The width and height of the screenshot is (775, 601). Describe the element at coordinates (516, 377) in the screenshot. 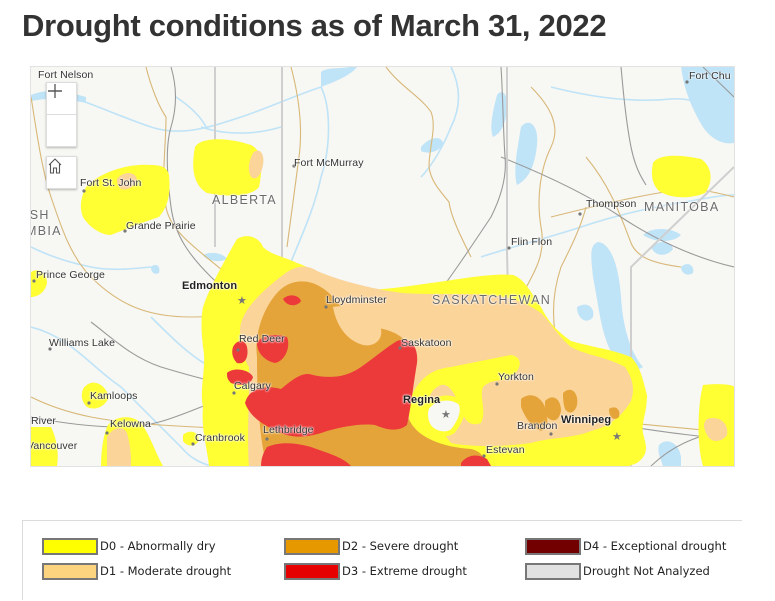

I see `city-label: Yorkton` at that location.